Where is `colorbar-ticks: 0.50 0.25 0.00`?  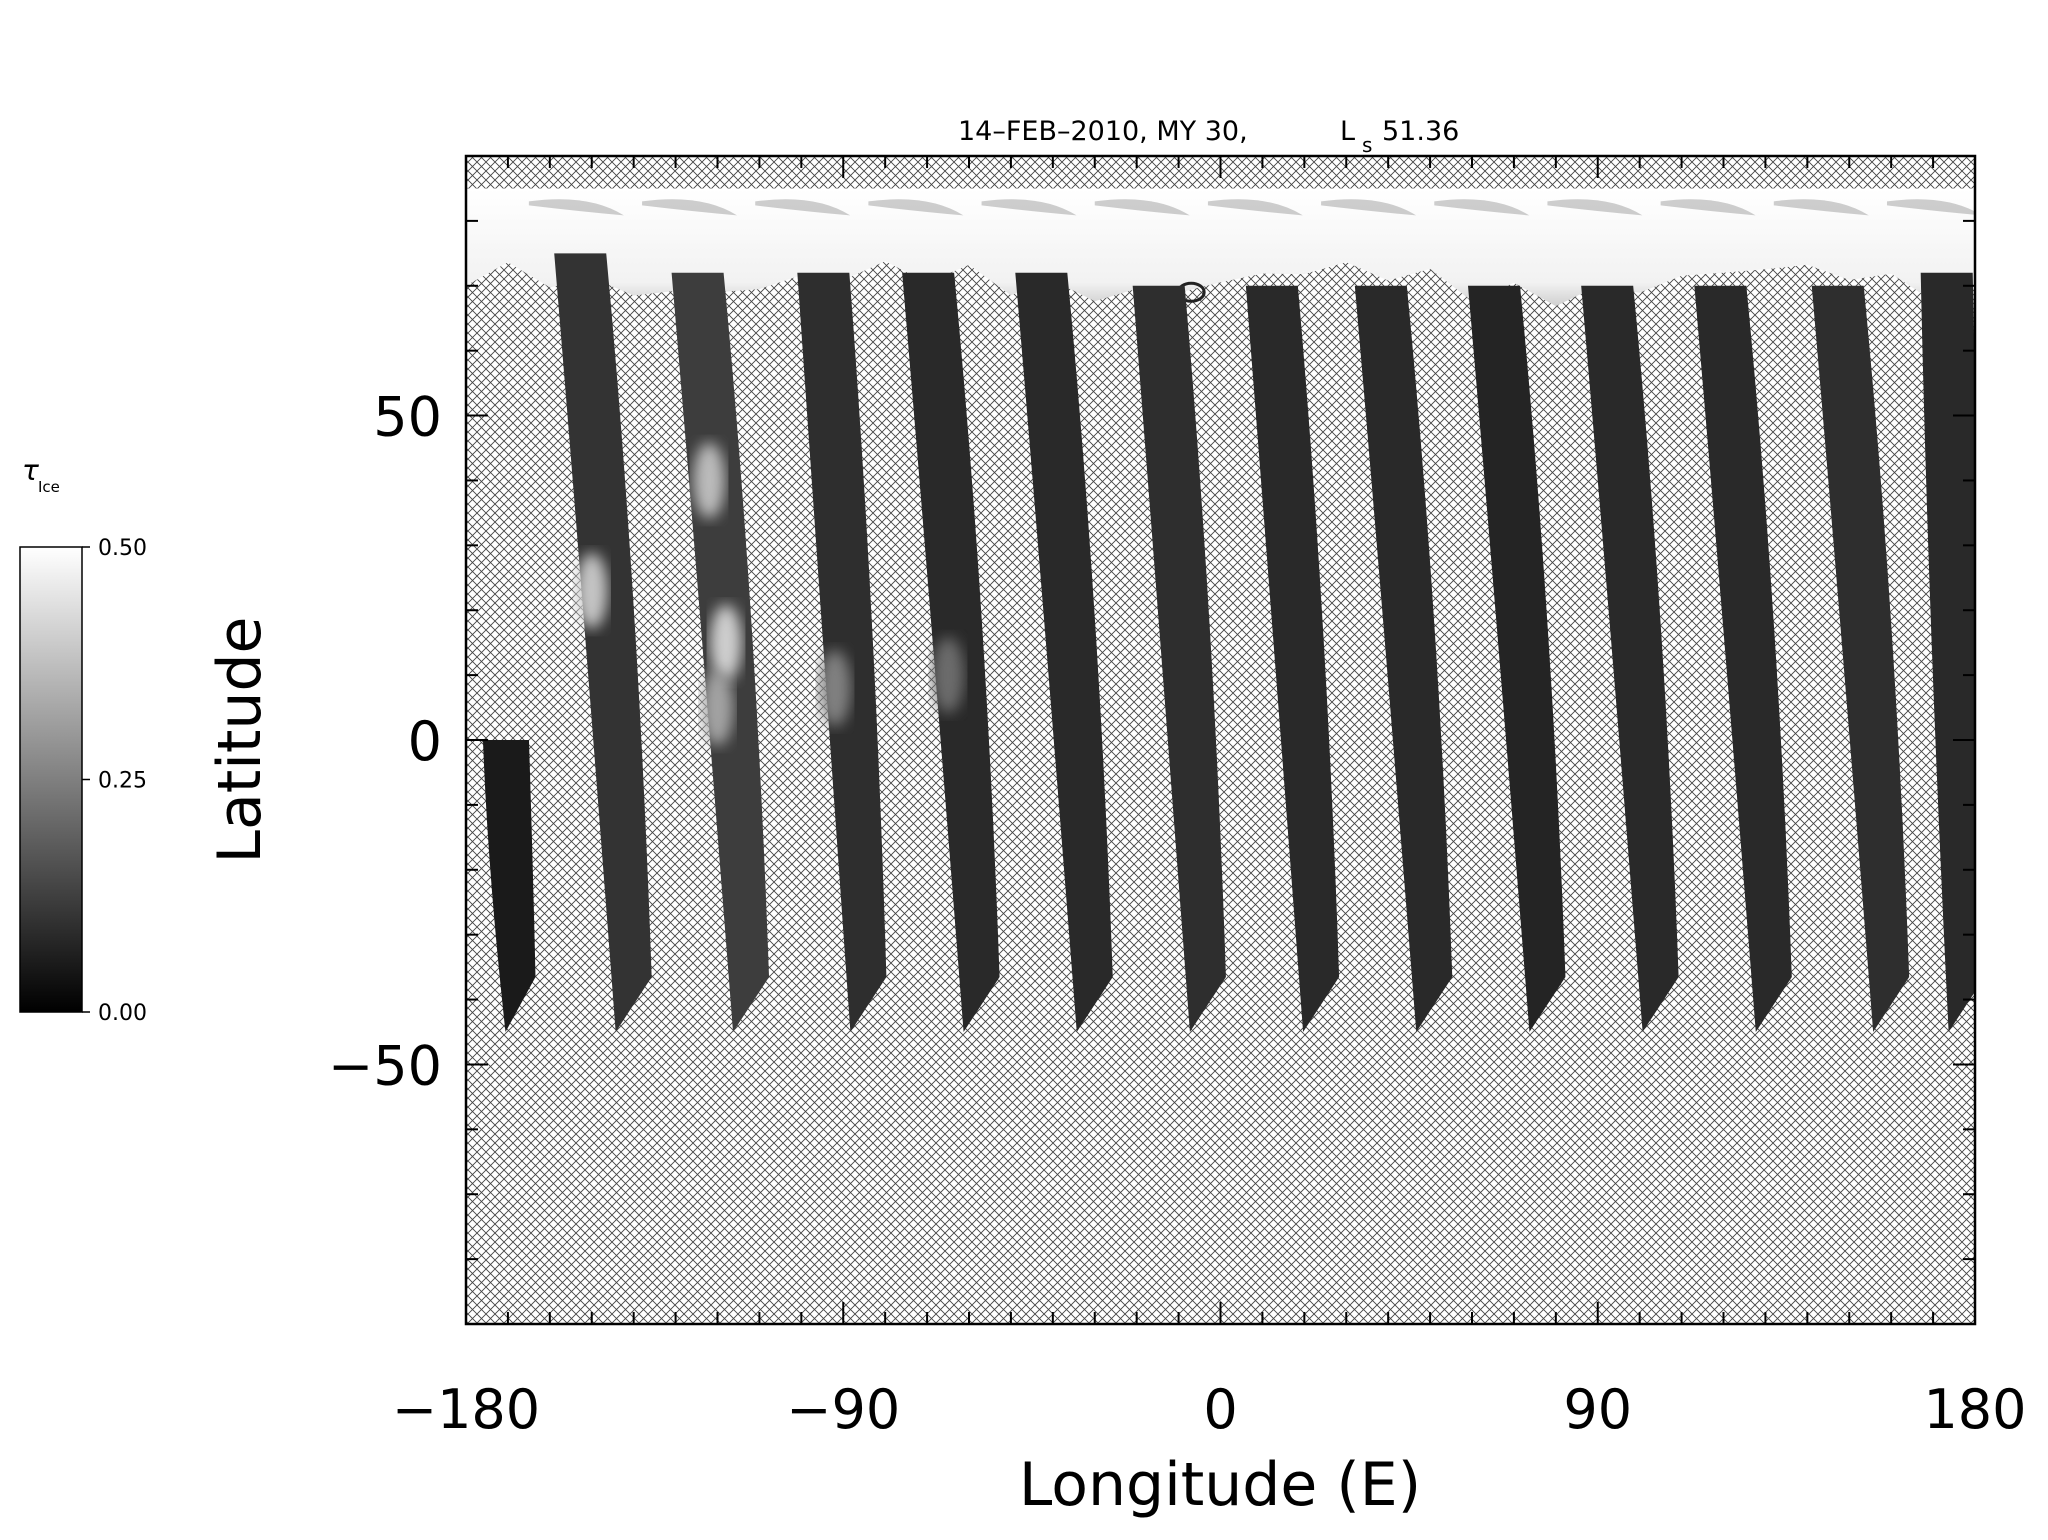
colorbar-ticks: 0.50 0.25 0.00 is located at coordinates (114, 781).